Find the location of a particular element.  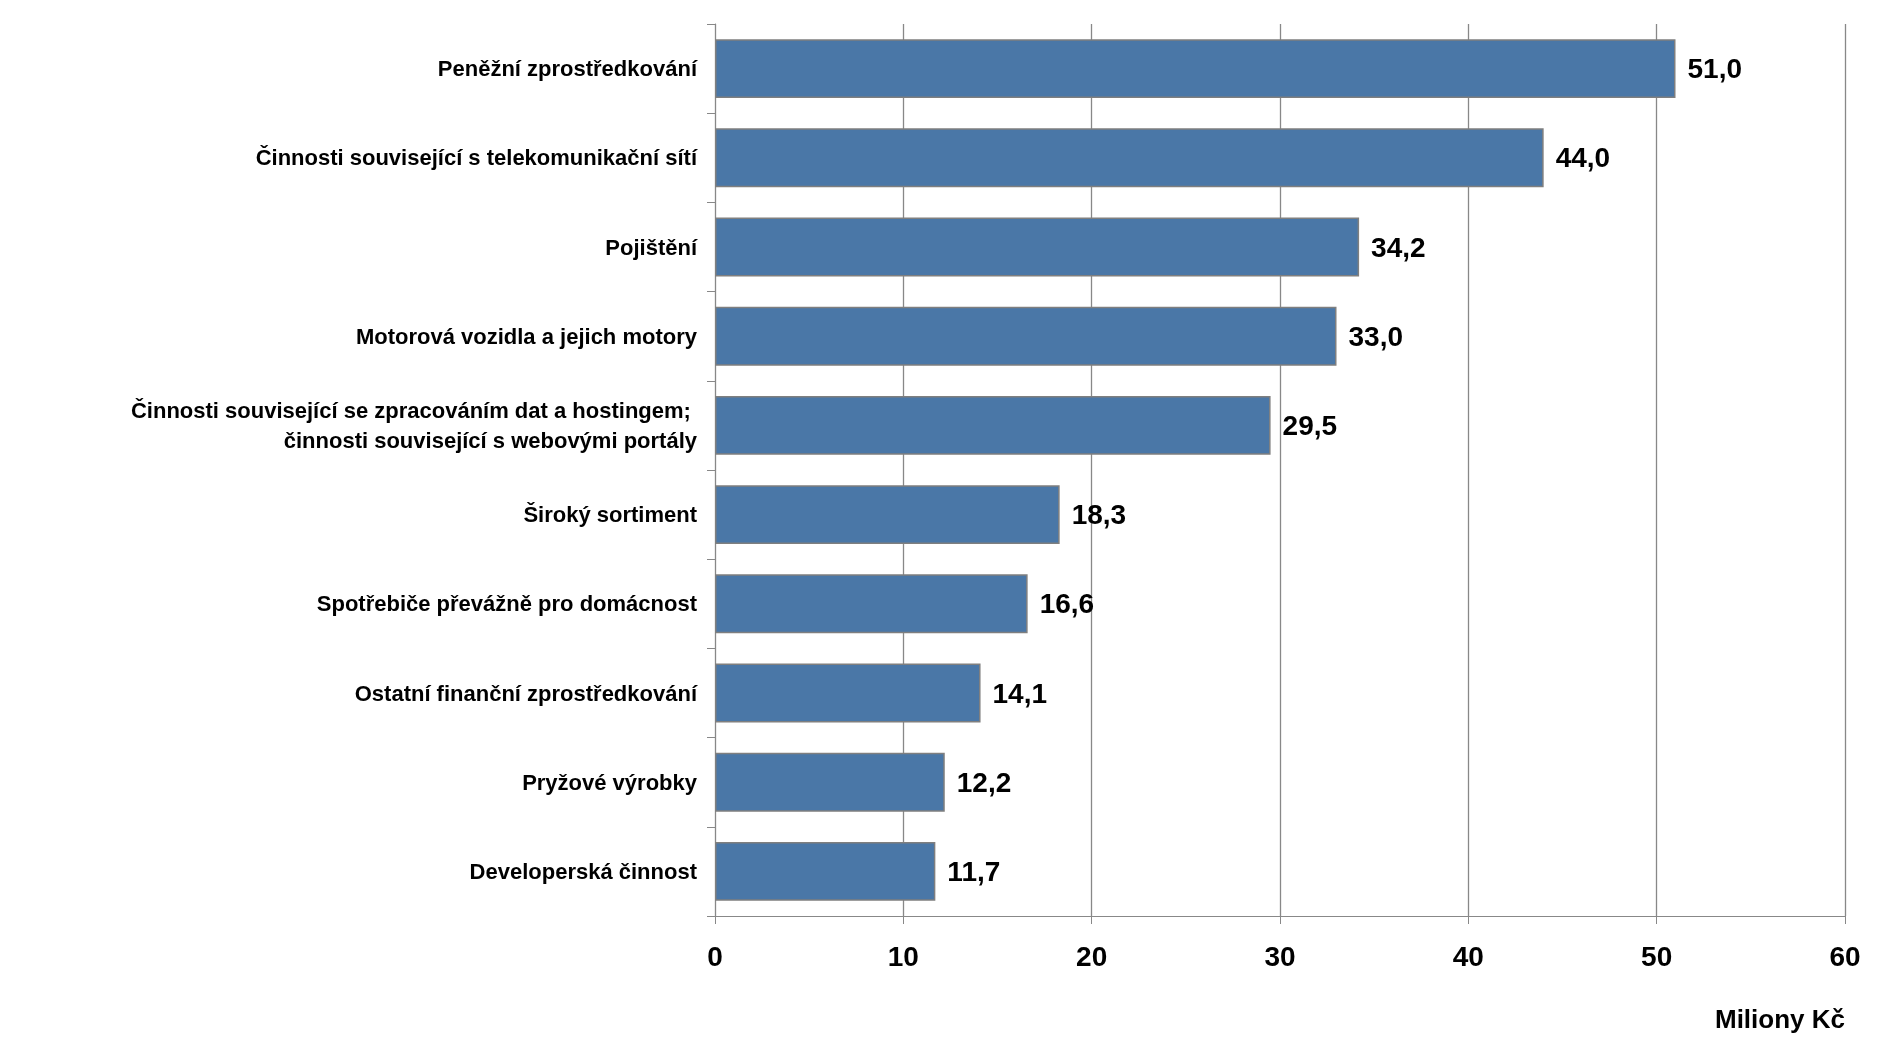

y-tick-label: Činnosti související se zpracováním dat a hostingem; činnosti související s webovými portály is located at coordinates (414, 425).